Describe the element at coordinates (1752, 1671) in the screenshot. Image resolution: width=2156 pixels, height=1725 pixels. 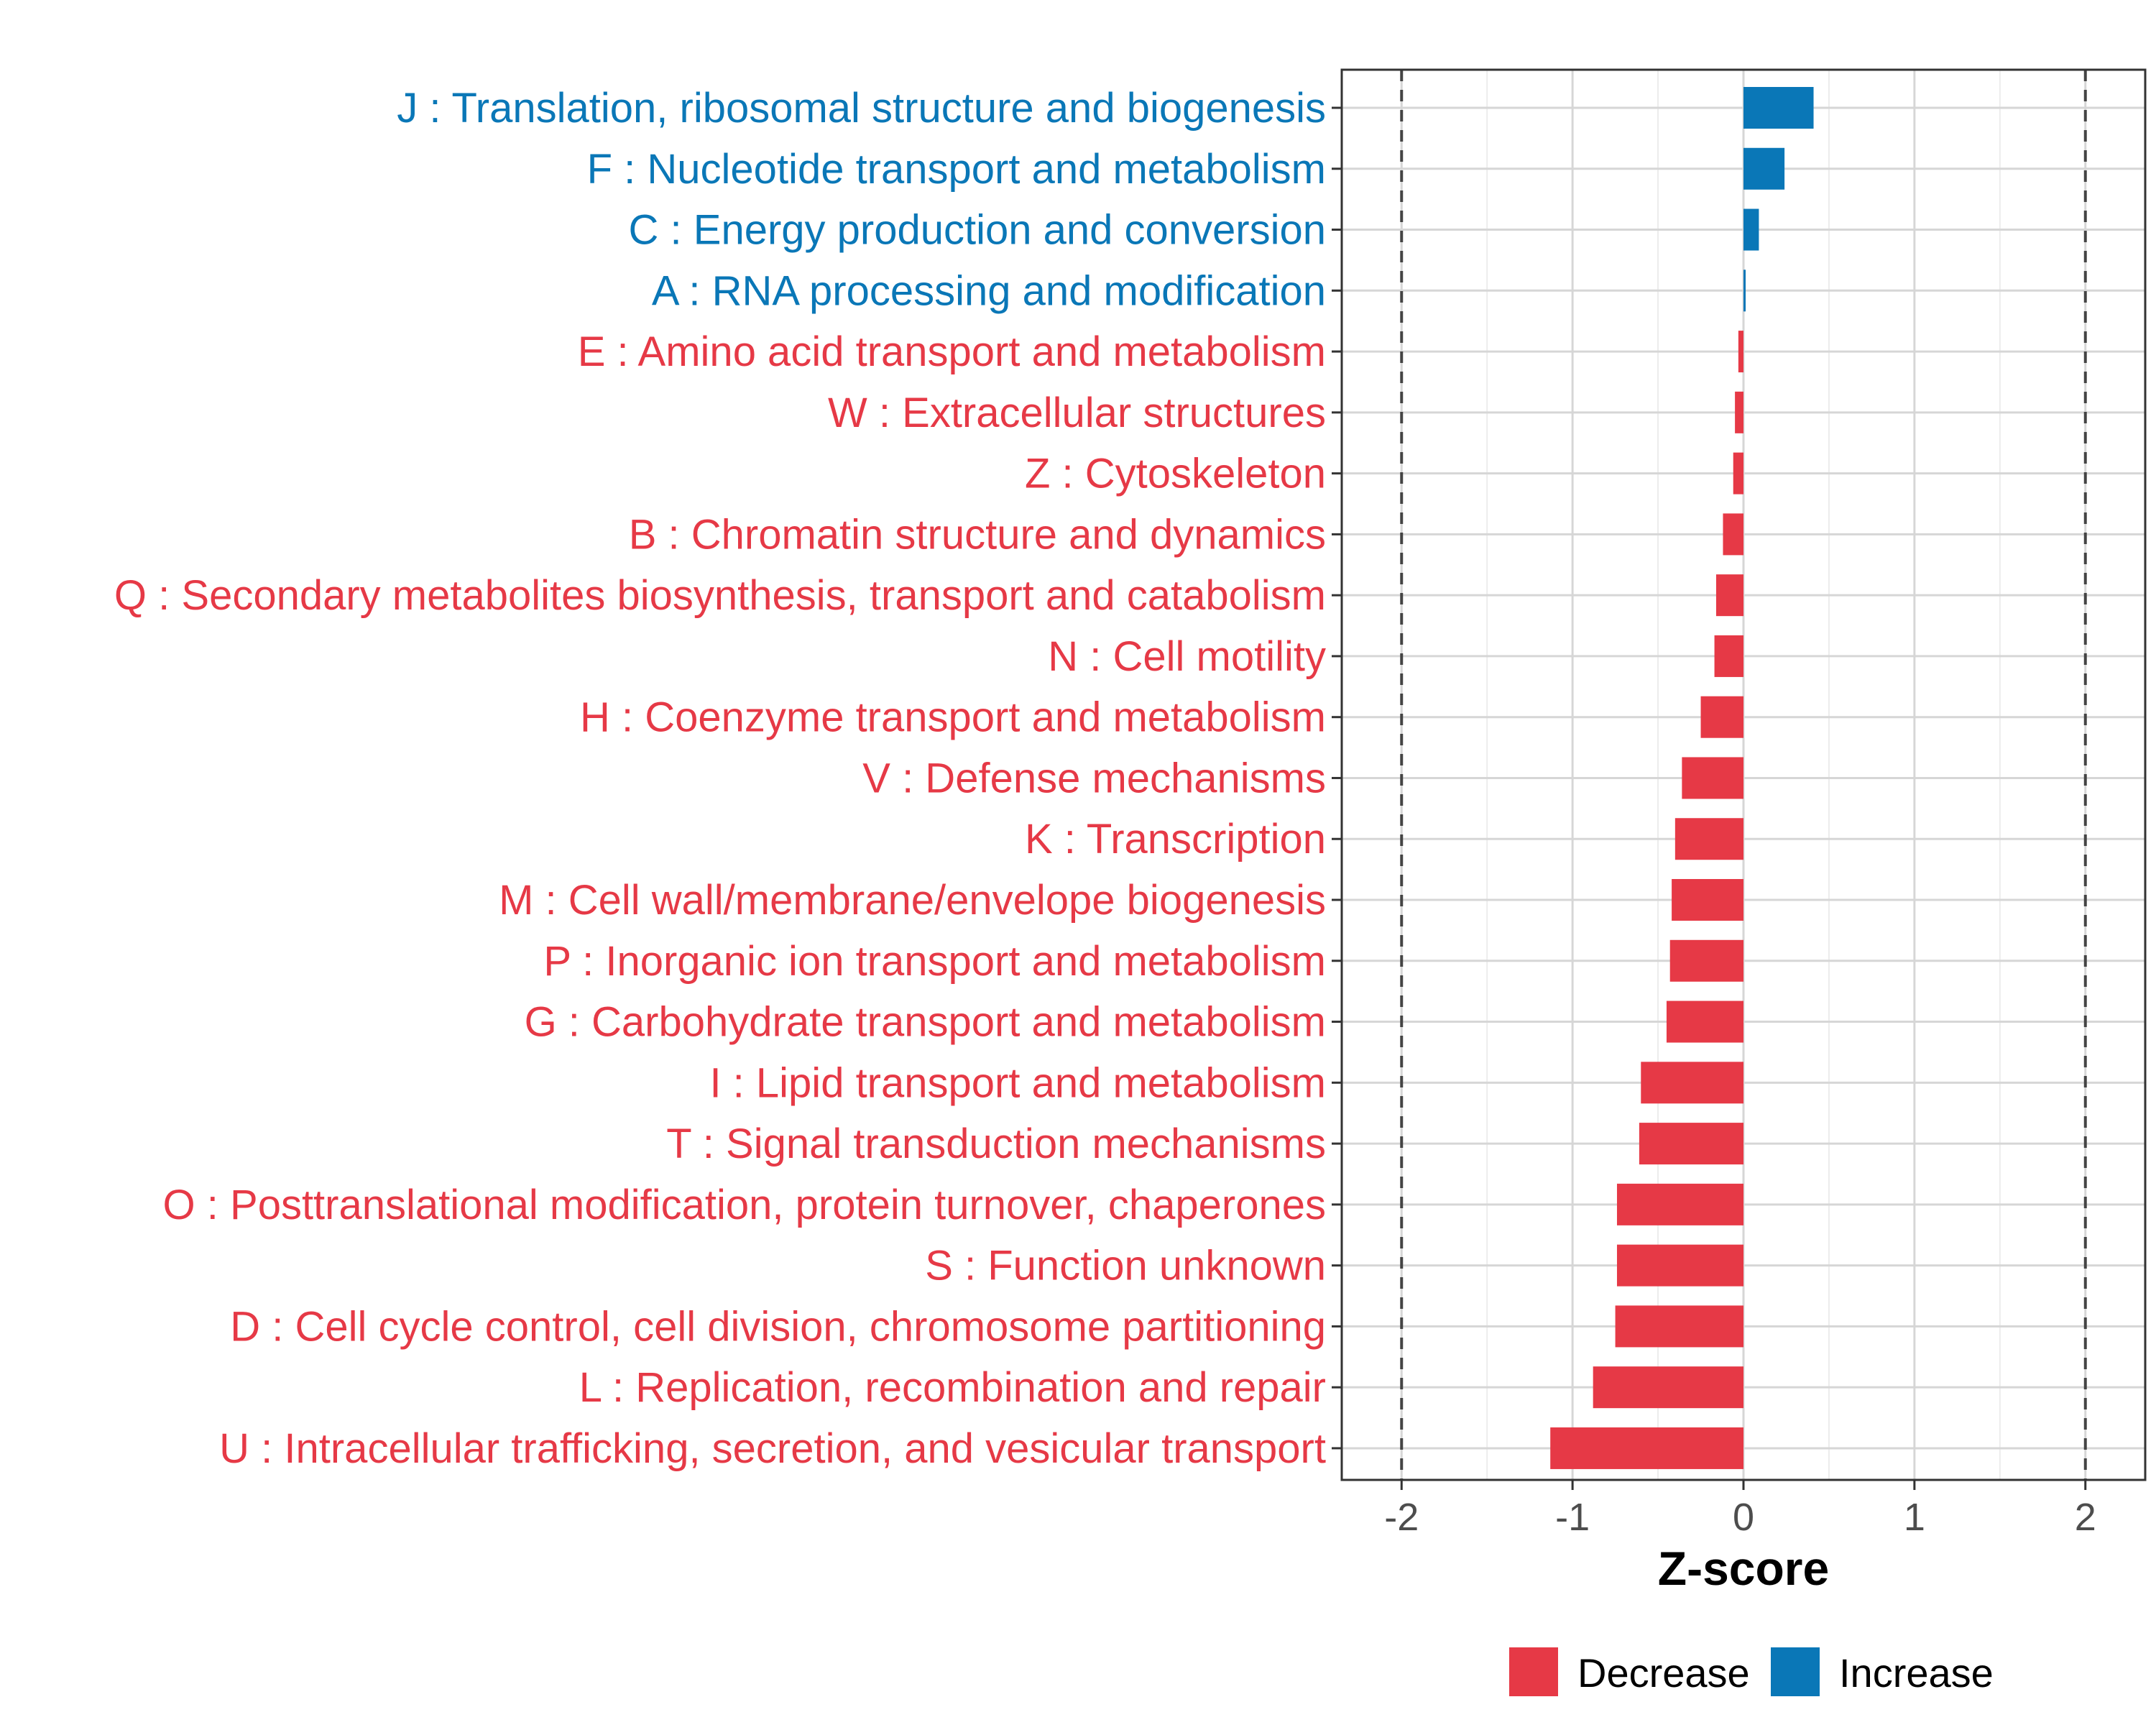
I see `legend: Decrease Increase` at that location.